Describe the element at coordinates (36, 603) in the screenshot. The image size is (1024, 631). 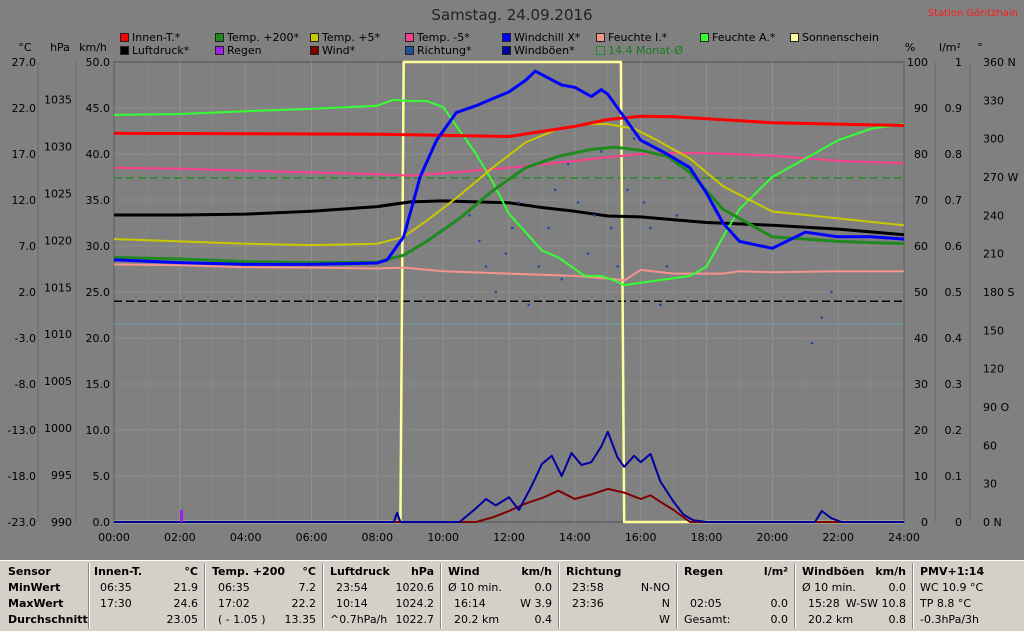
I see `stats-row-max: MaxWert` at that location.